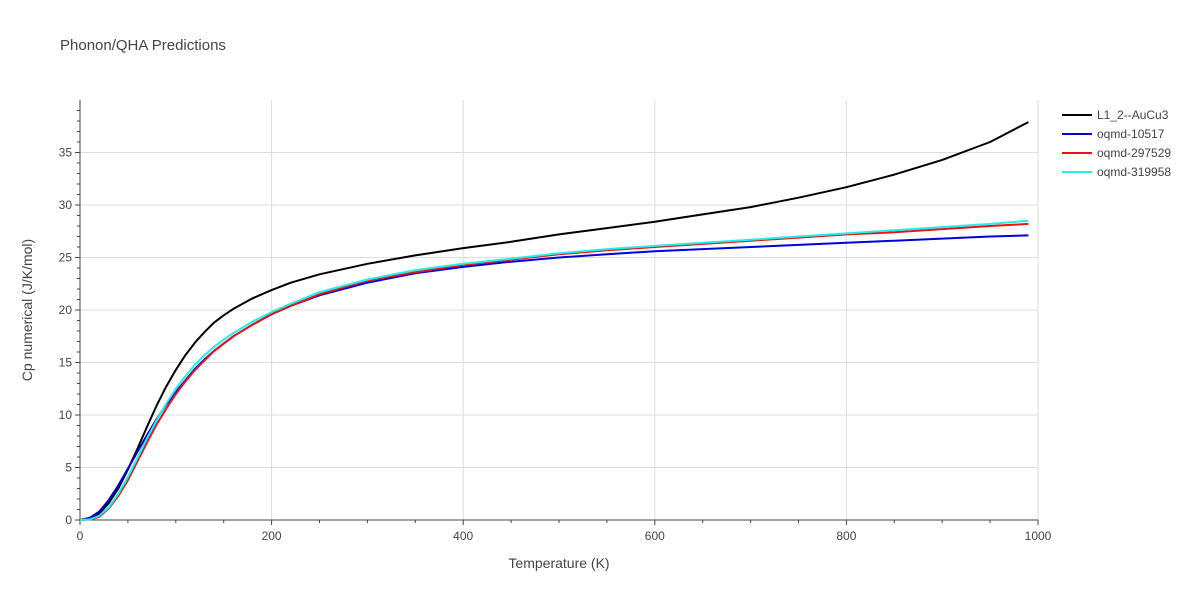 Image resolution: width=1200 pixels, height=600 pixels. I want to click on y-tick-label: 10, so click(66, 415).